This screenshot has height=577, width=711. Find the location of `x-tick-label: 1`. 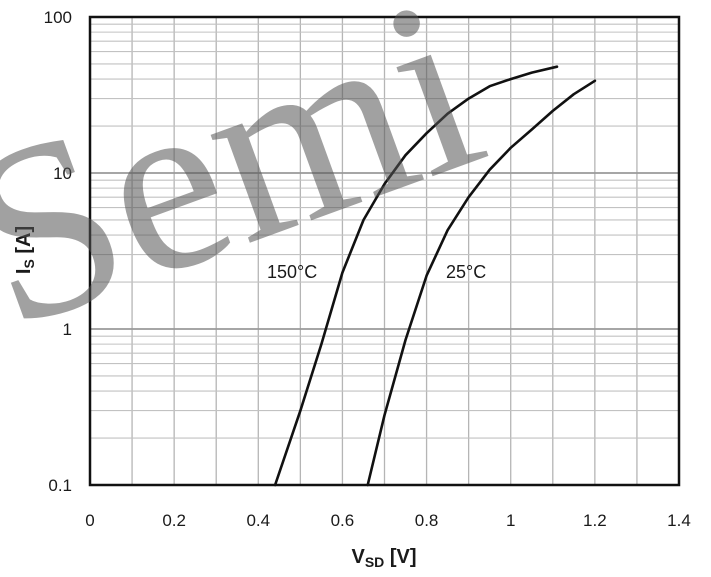

x-tick-label: 1 is located at coordinates (510, 520).